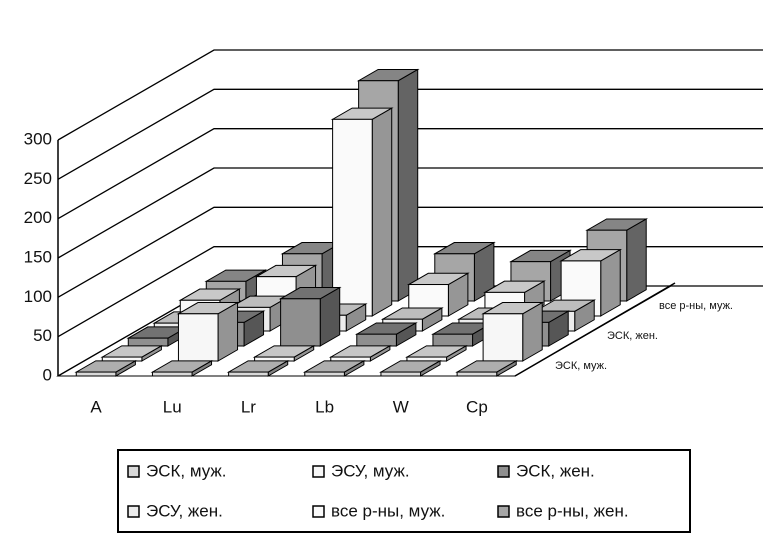  Describe the element at coordinates (370, 470) in the screenshot. I see `legend-label: ЭСУ, муж.` at that location.